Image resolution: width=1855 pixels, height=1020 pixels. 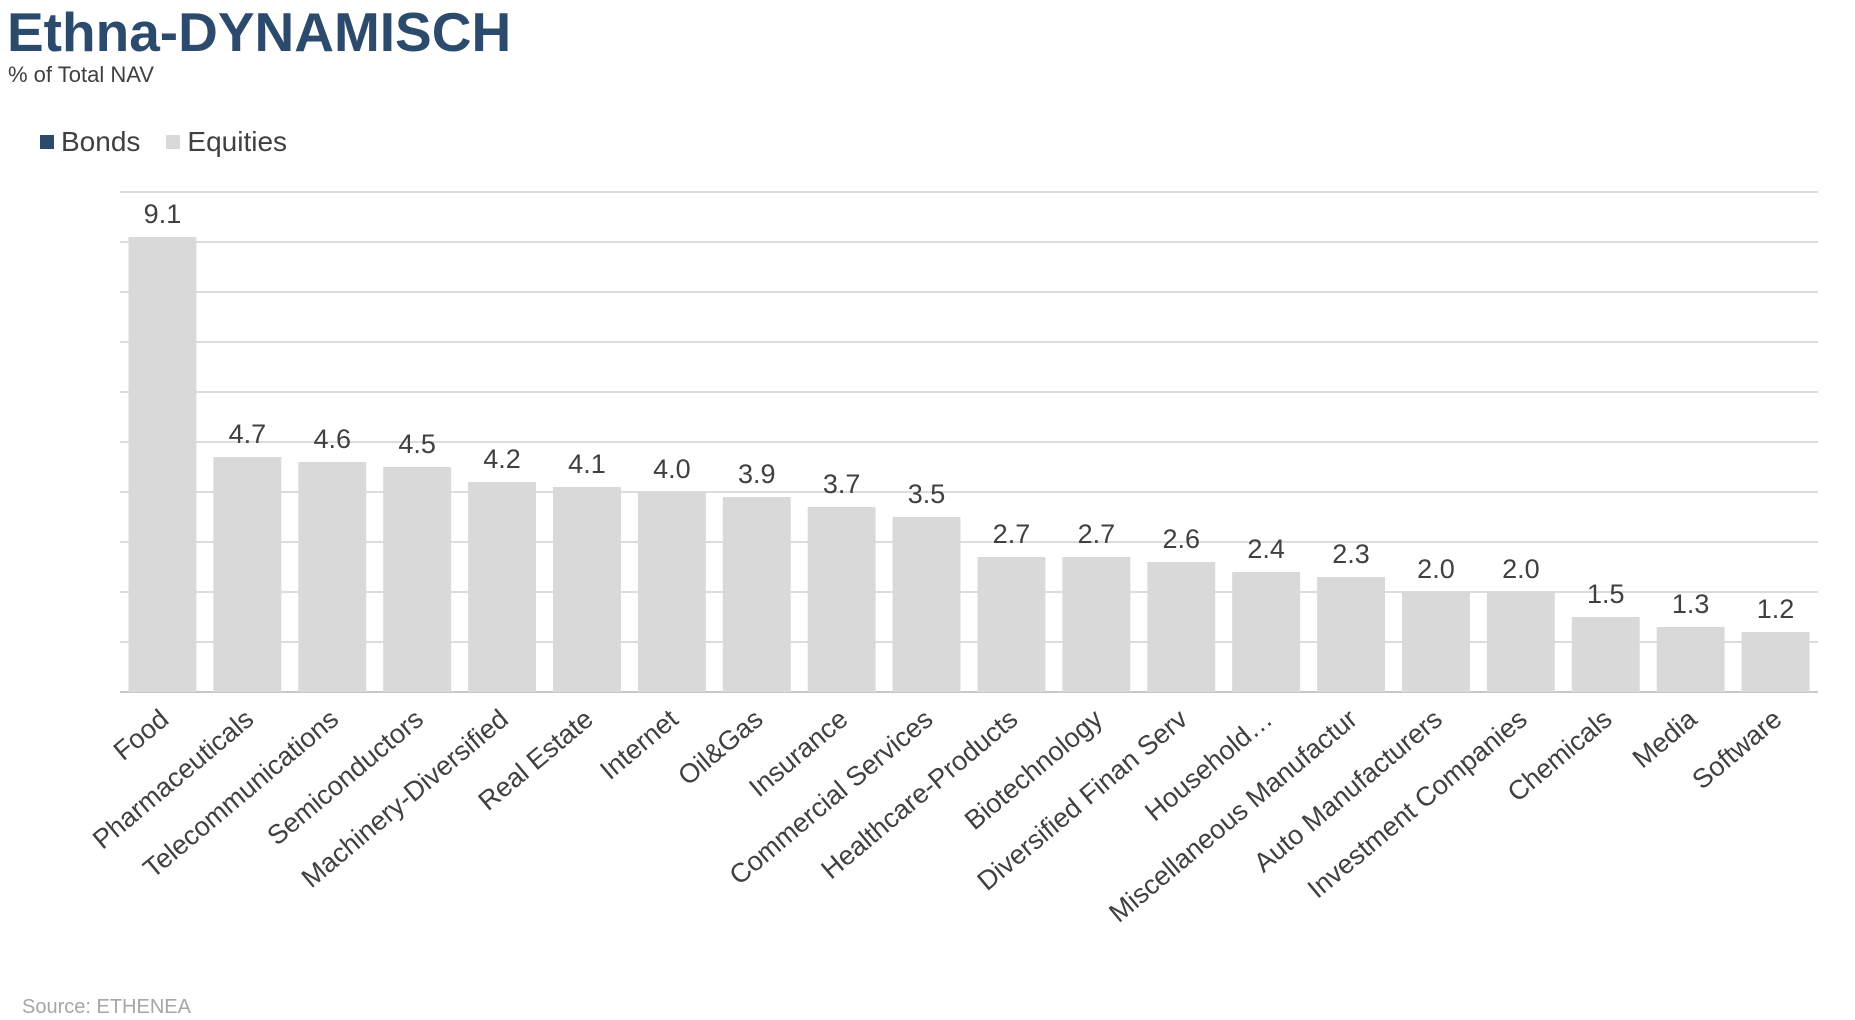 I want to click on data-label: 2.3, so click(x=1351, y=554).